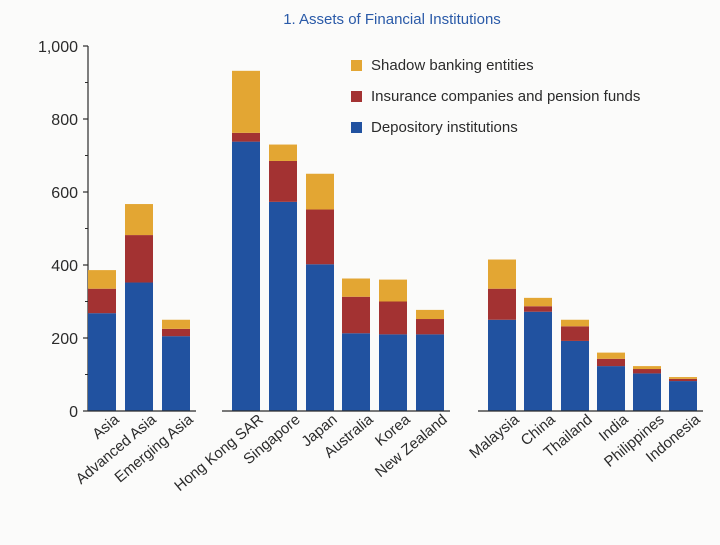  Describe the element at coordinates (64, 339) in the screenshot. I see `y-tick-label: 200` at that location.